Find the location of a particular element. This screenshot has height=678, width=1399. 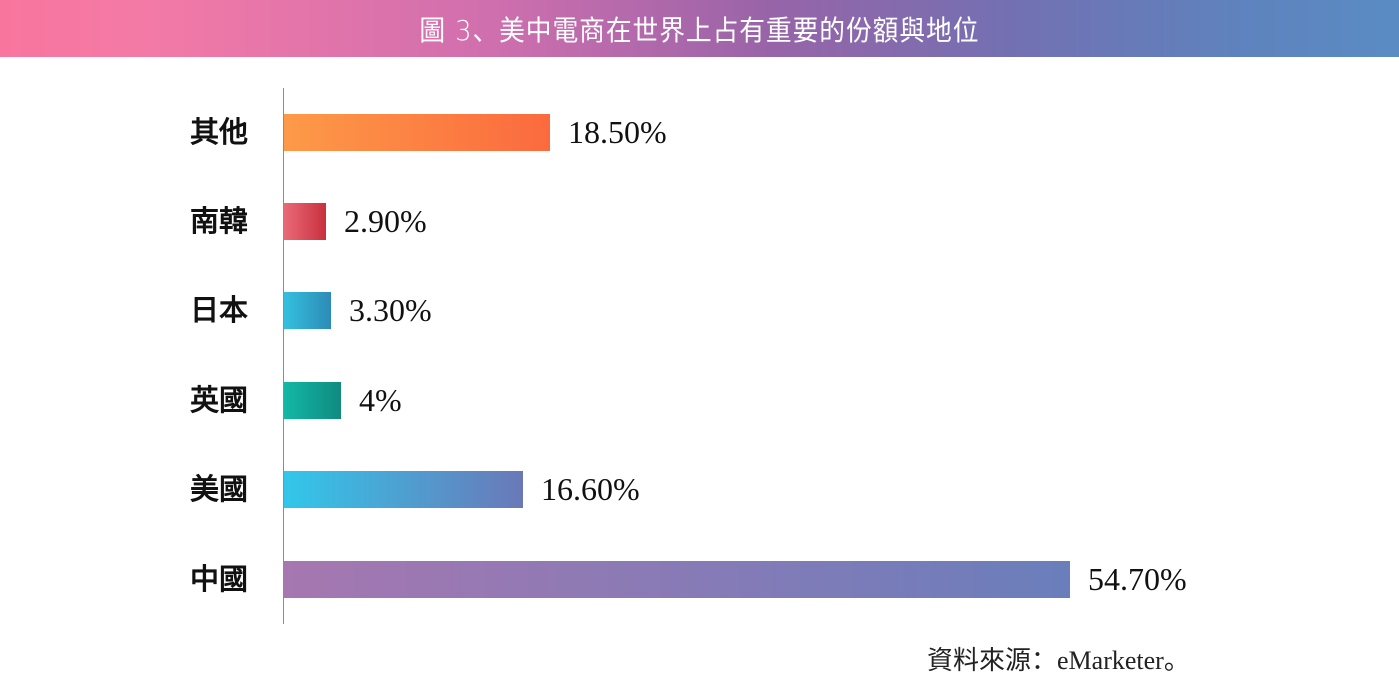

category-label: 其他 is located at coordinates (219, 132).